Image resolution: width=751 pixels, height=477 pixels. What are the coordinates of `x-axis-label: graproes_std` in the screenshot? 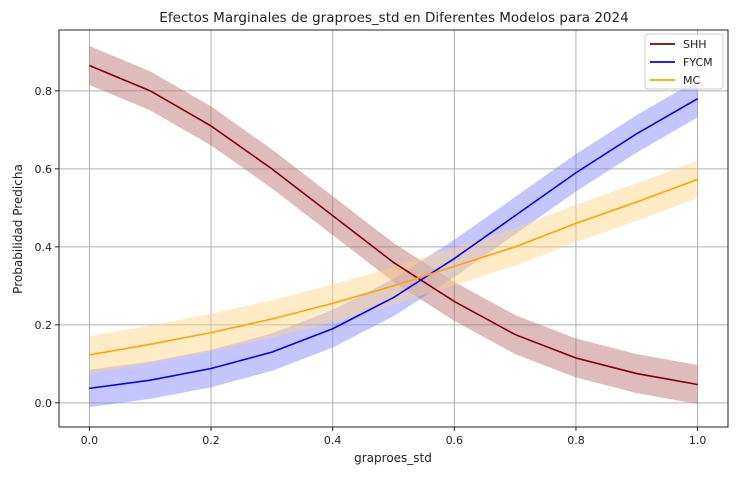 It's located at (393, 458).